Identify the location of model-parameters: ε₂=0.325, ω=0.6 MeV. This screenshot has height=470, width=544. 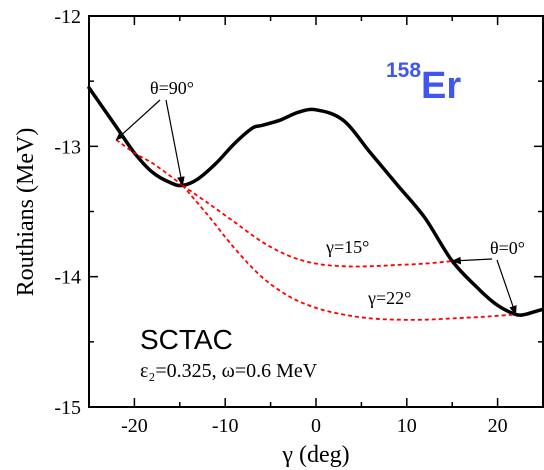
(229, 371).